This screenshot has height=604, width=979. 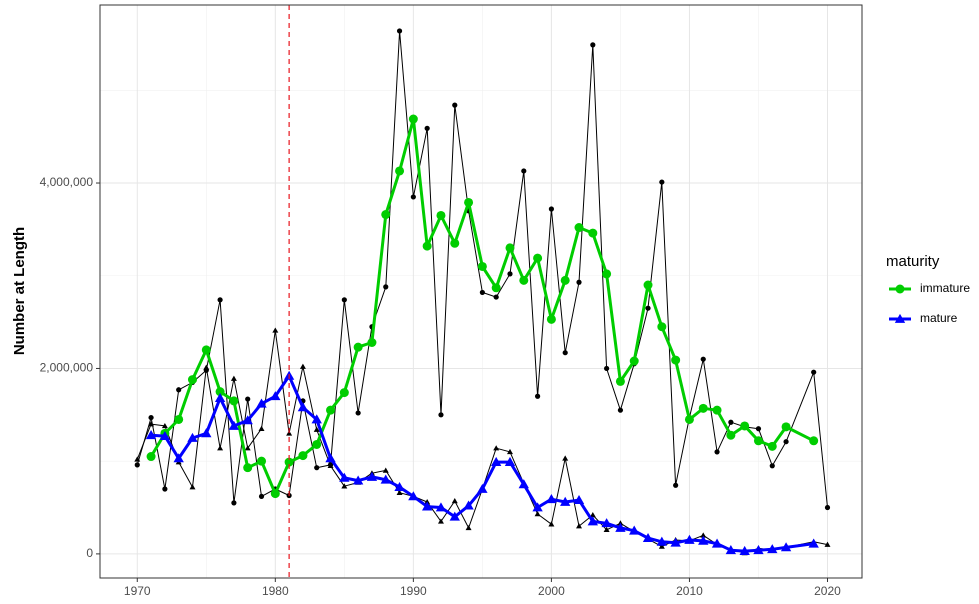 I want to click on legend-key-marker, so click(x=900, y=289).